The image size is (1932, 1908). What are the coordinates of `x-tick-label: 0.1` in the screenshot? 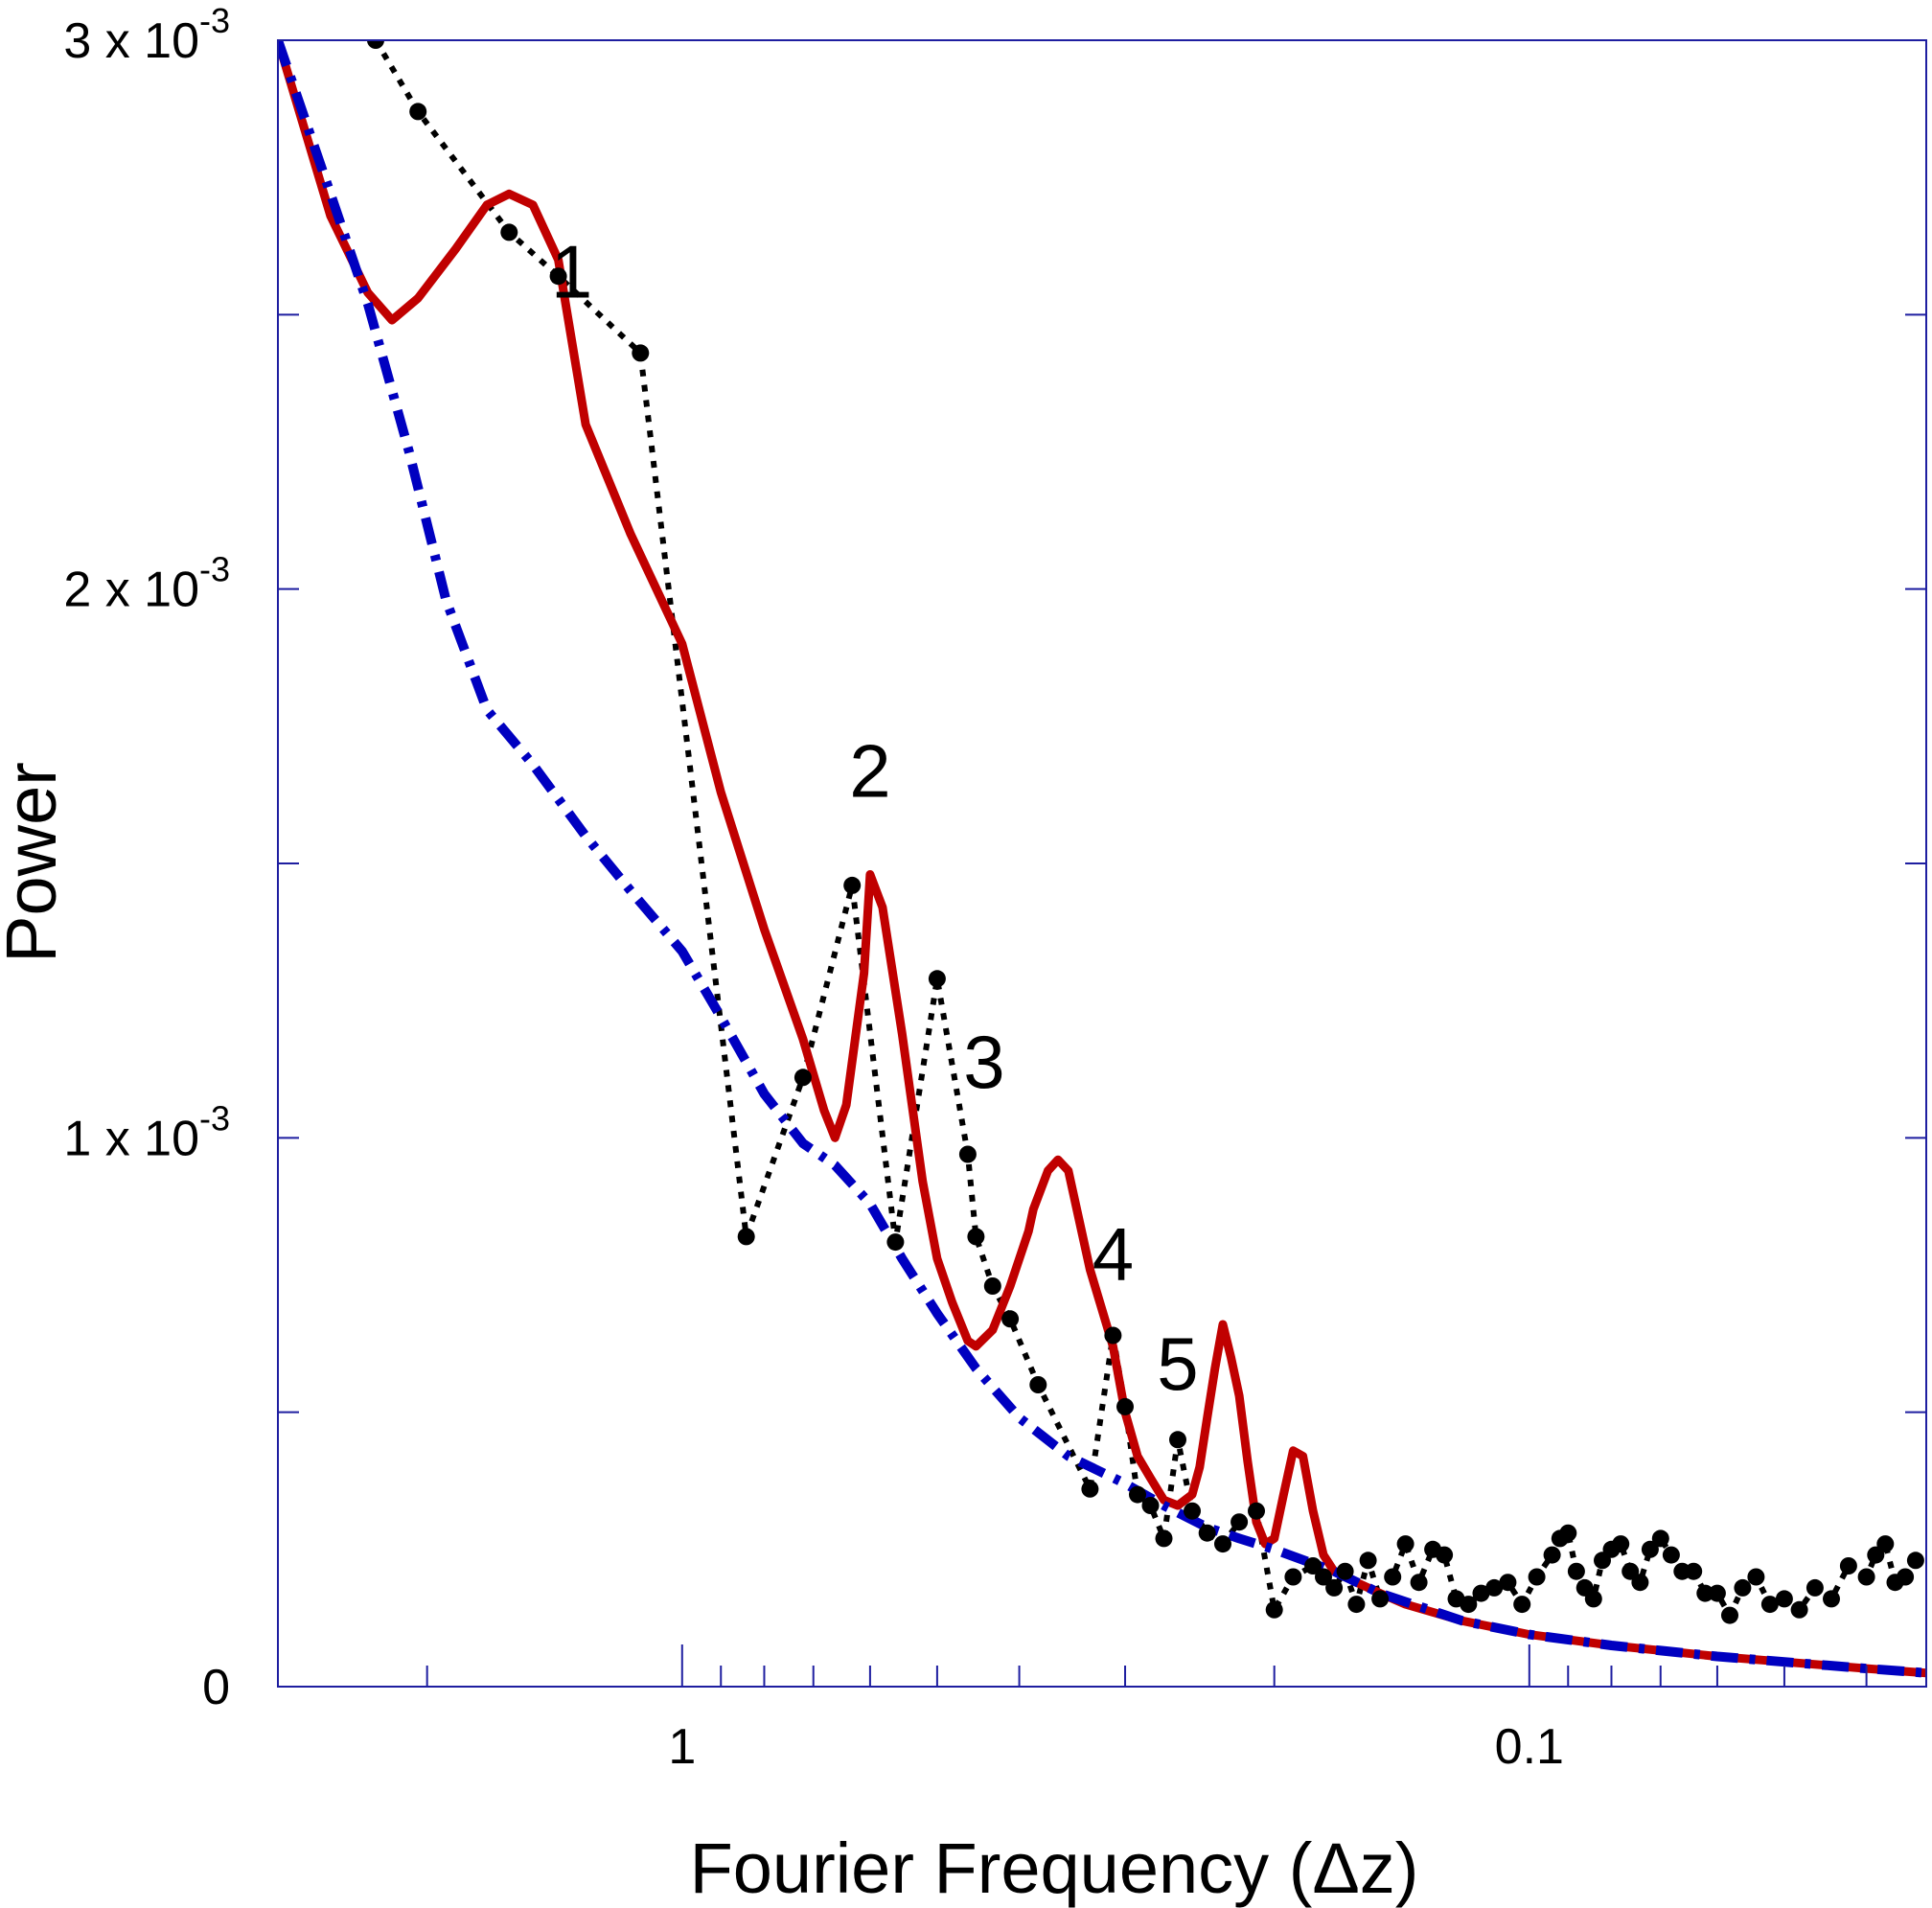 It's located at (1529, 1747).